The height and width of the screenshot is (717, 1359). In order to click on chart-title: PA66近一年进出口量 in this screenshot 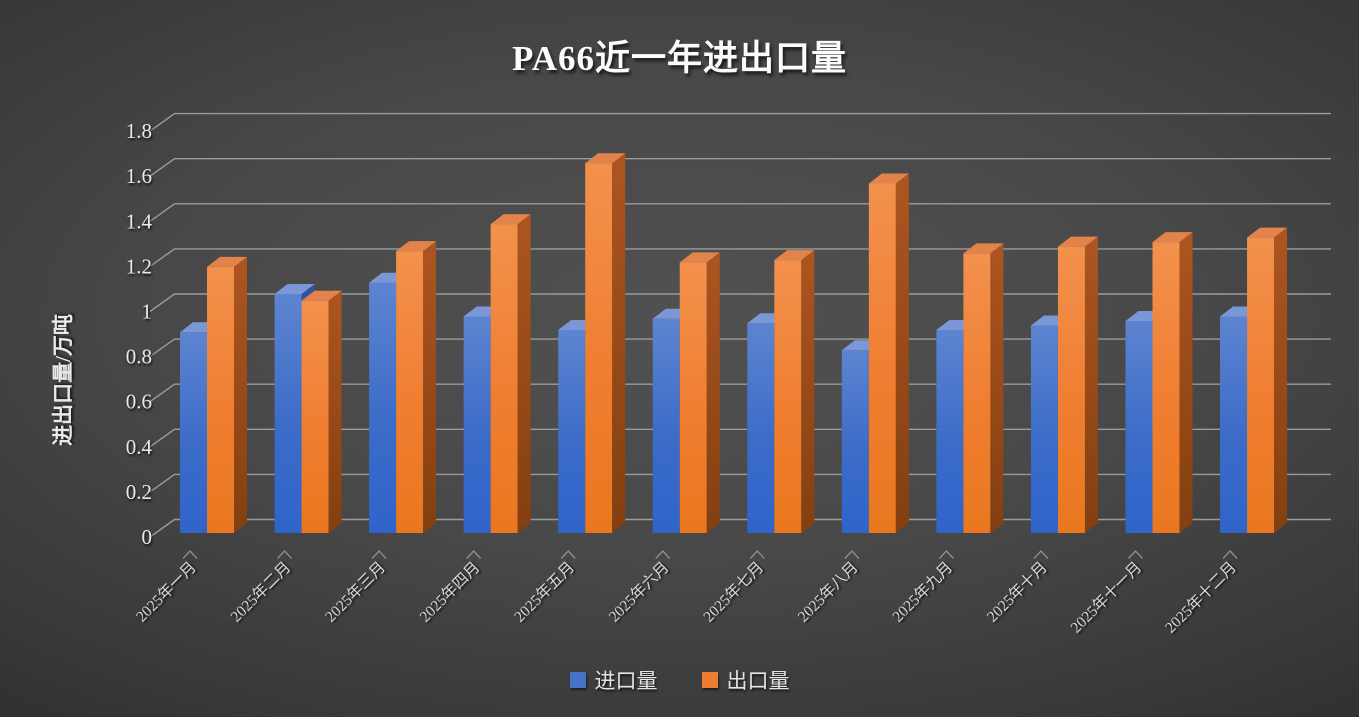, I will do `click(679, 58)`.